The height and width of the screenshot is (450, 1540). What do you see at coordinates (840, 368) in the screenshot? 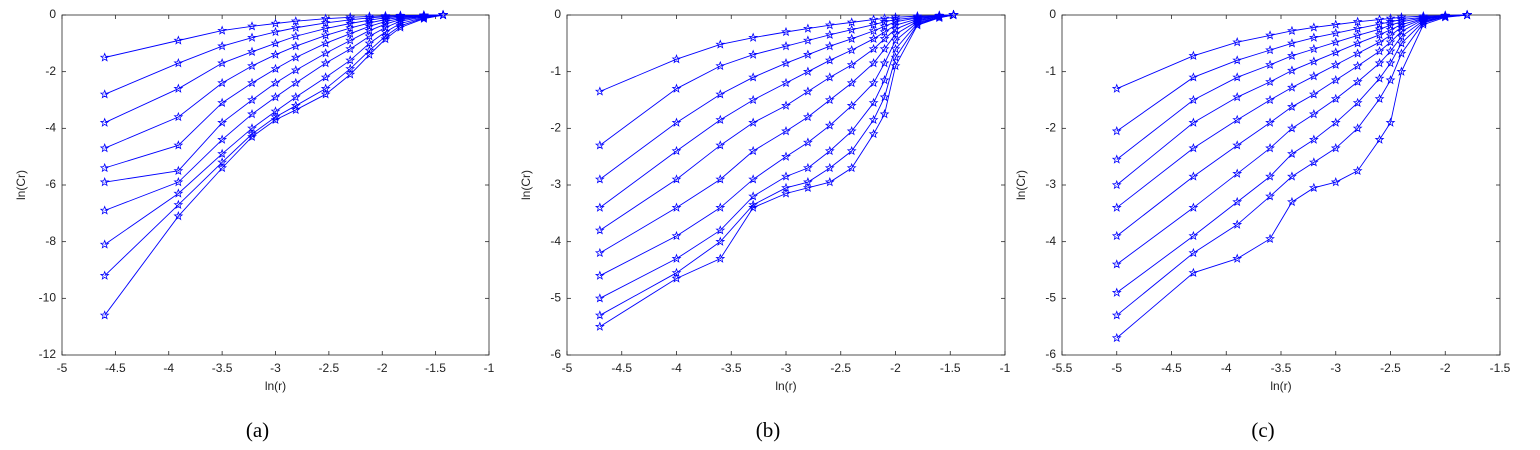
I see `x-tick-label: -2.5` at bounding box center [840, 368].